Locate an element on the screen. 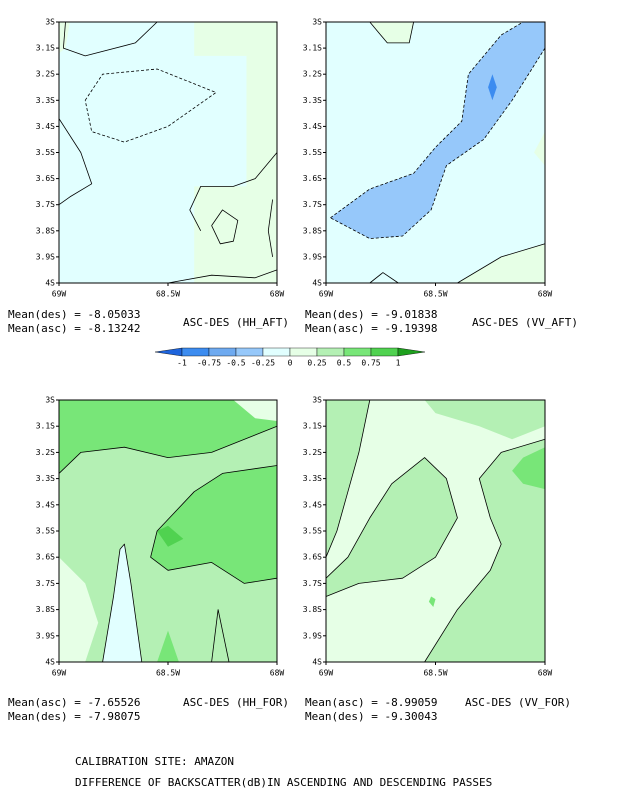 This screenshot has width=618, height=800. mean-stat: Mean(asc) = -8.13242 is located at coordinates (74, 328).